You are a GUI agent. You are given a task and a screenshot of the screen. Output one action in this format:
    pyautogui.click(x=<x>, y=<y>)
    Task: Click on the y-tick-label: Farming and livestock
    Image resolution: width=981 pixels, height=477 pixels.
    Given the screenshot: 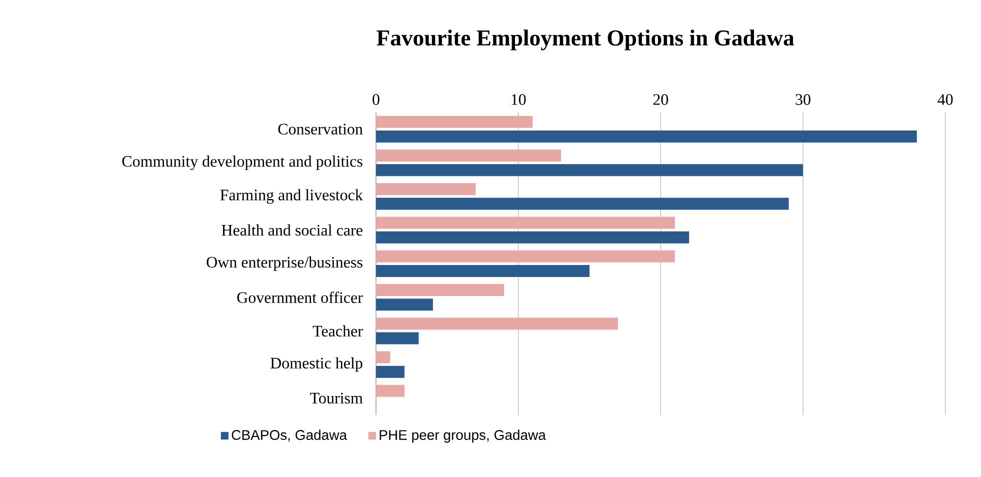 What is the action you would take?
    pyautogui.click(x=291, y=196)
    